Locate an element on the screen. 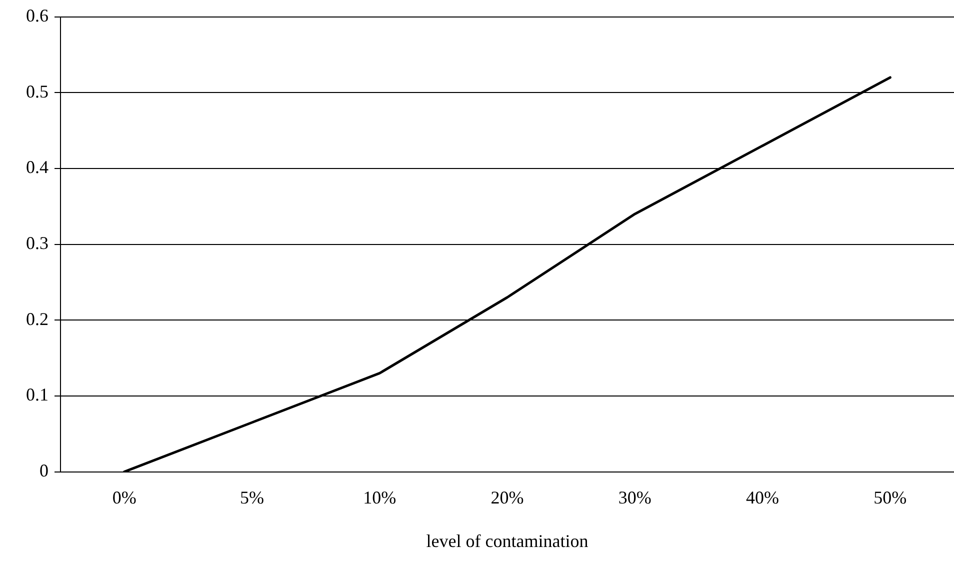 This screenshot has width=954, height=567. x-tick-label: 10% is located at coordinates (379, 497).